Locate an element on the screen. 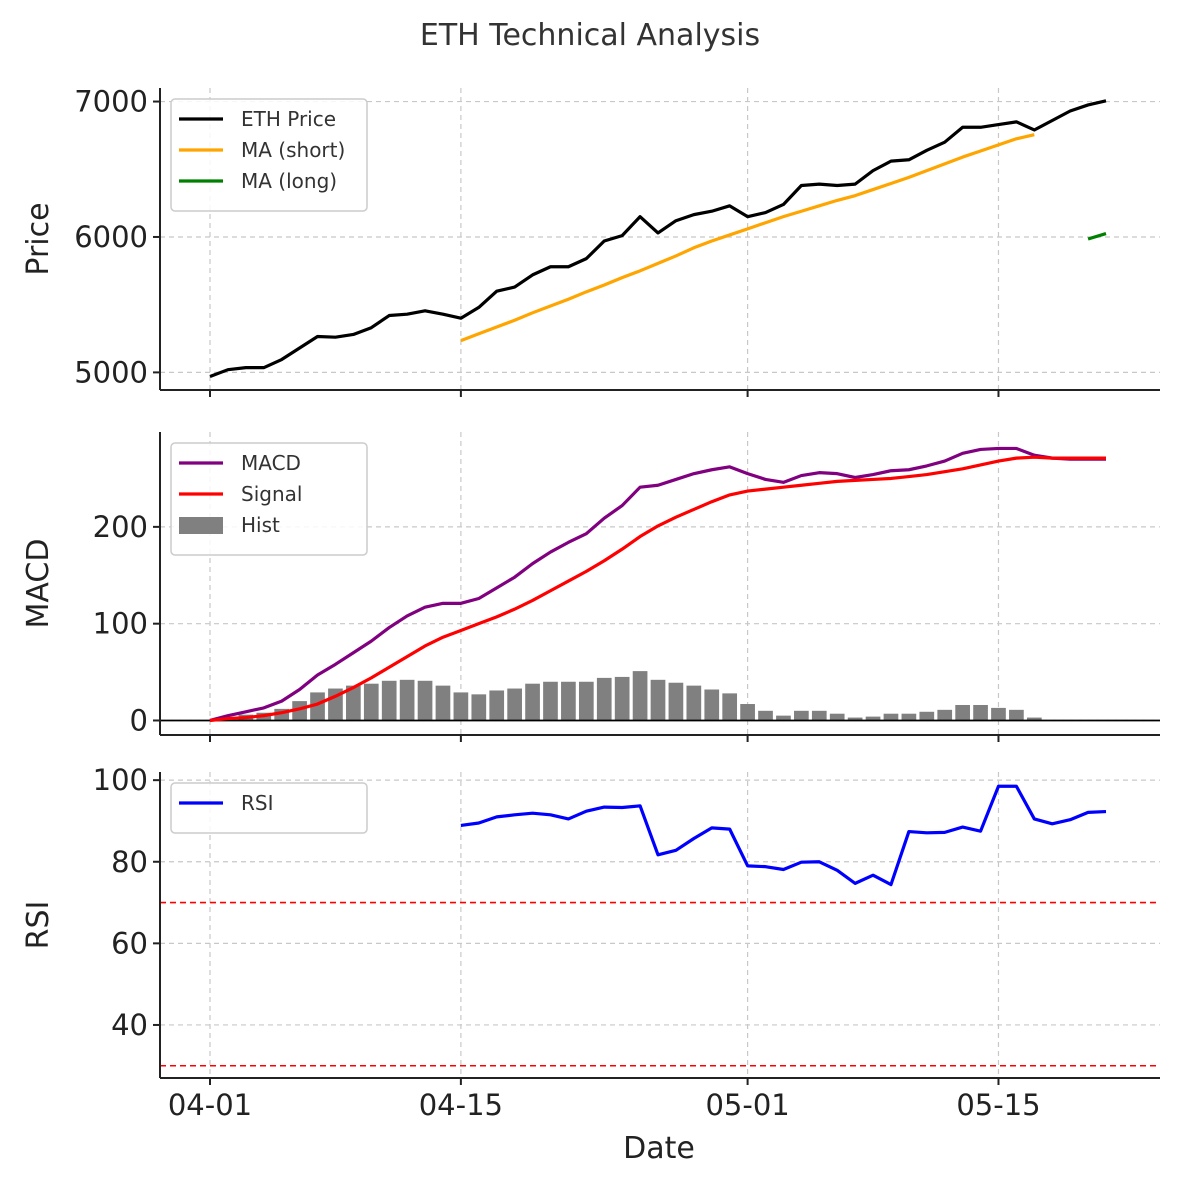  series-line-ma-long is located at coordinates (1097, 236).